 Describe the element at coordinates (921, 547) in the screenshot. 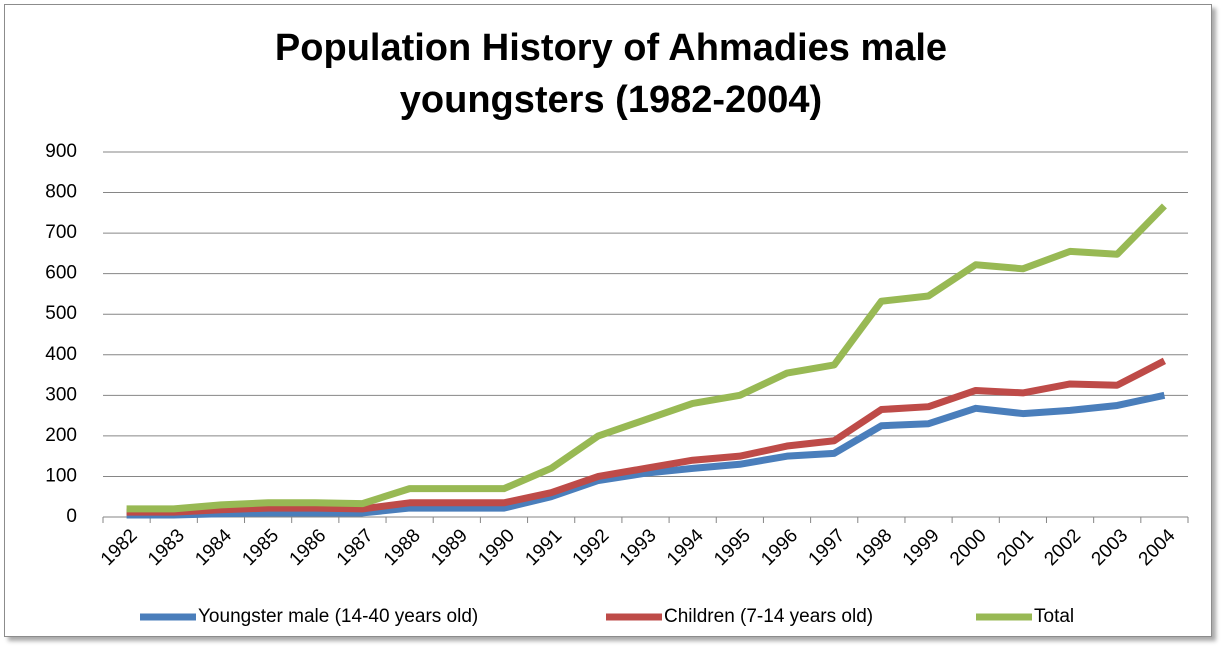

I see `x-tick-label: 1999` at that location.